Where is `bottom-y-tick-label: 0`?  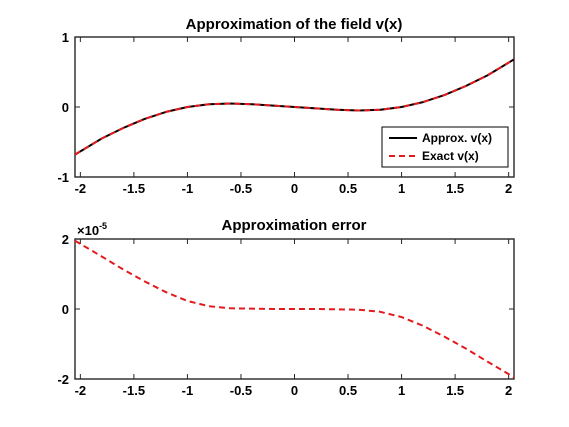
bottom-y-tick-label: 0 is located at coordinates (65, 309).